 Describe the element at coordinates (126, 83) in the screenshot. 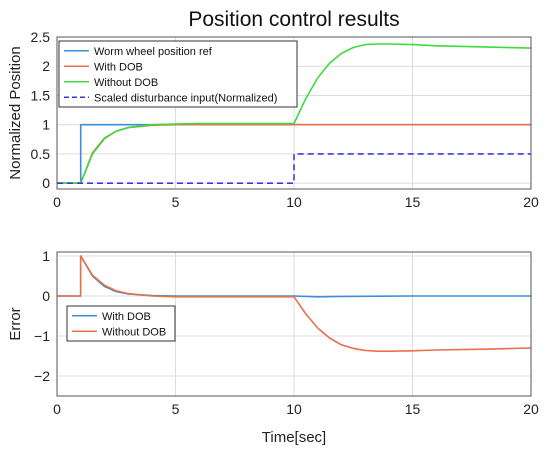

I see `legend-label-3: Without DOB` at that location.